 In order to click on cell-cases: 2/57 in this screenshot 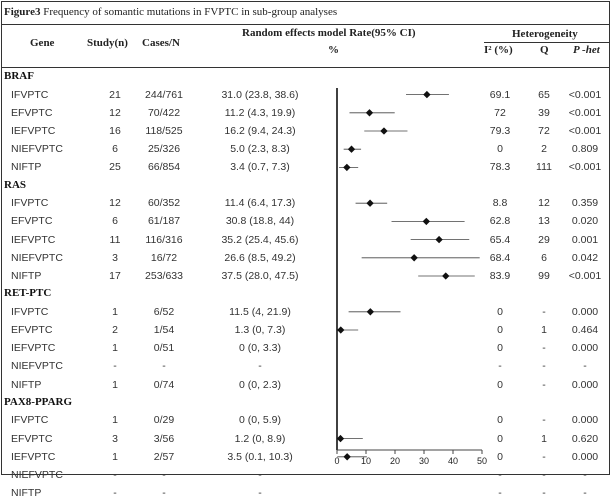, I will do `click(164, 456)`.